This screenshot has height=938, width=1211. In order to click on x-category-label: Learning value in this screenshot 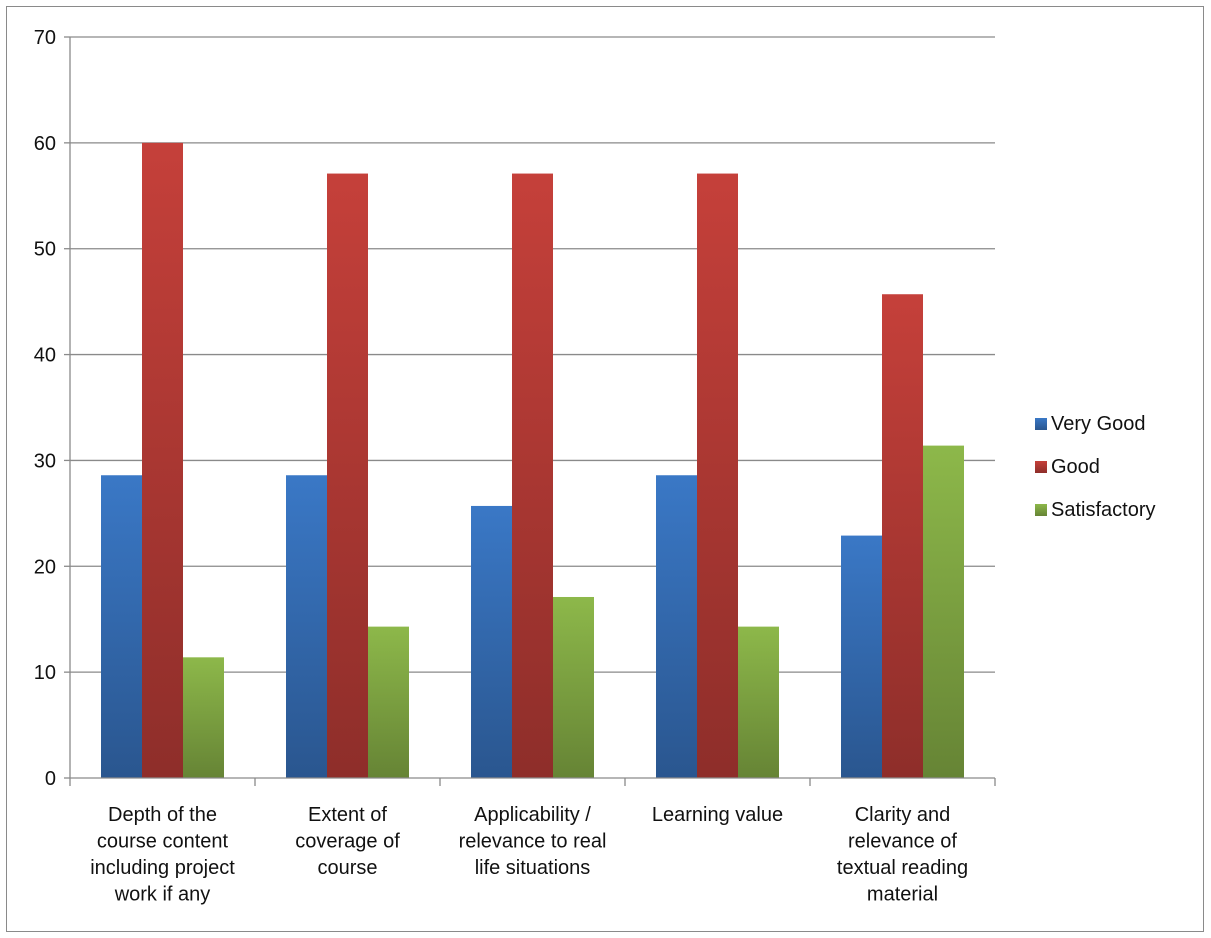, I will do `click(717, 815)`.